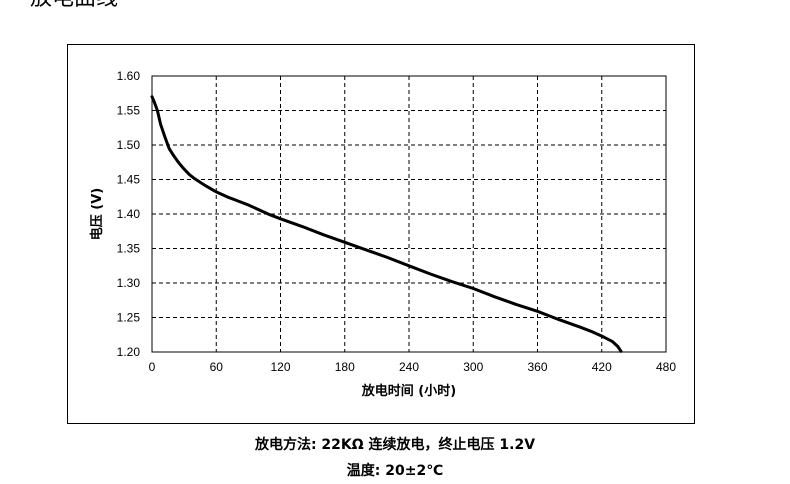 The width and height of the screenshot is (790, 484). Describe the element at coordinates (280, 367) in the screenshot. I see `x-tick-label: 120` at that location.